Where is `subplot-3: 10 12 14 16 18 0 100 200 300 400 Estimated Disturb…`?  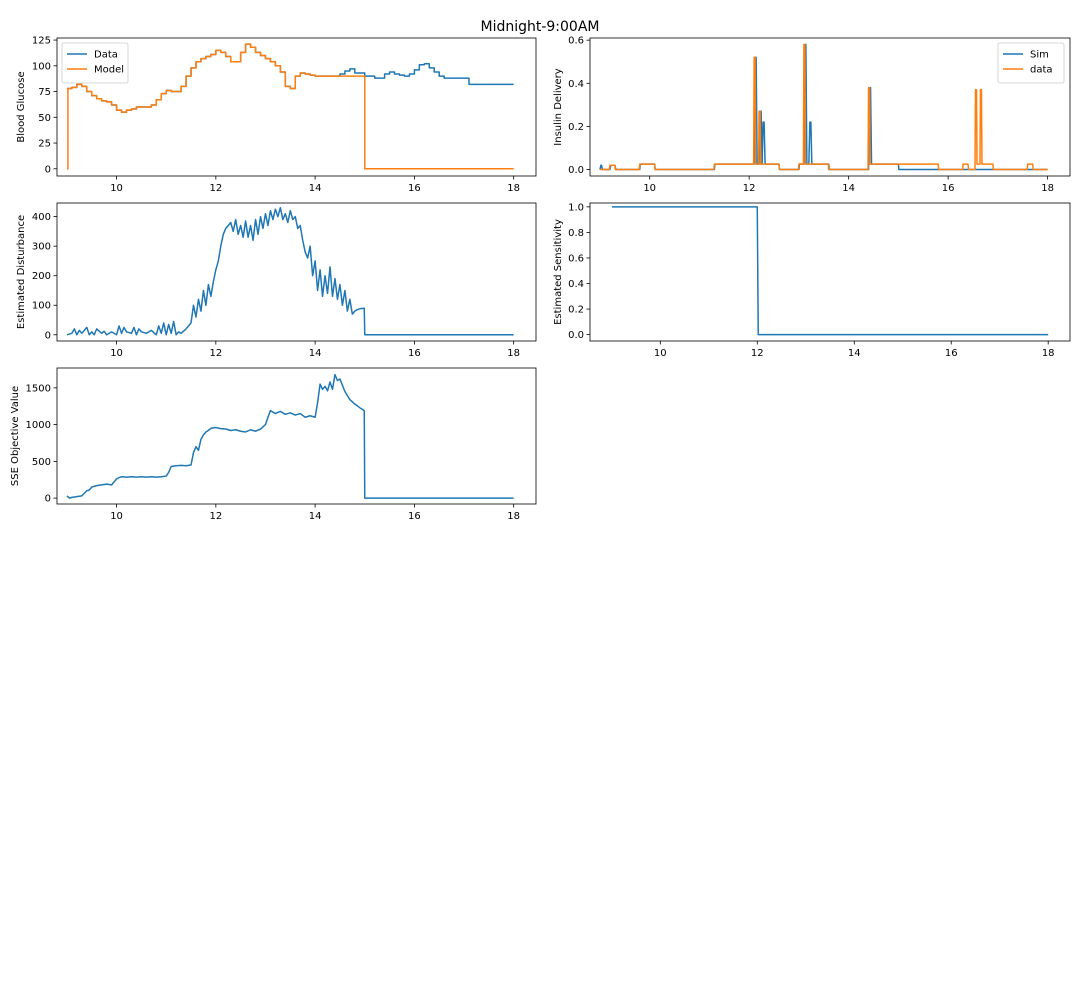 subplot-3: 10 12 14 16 18 0 100 200 300 400 Estimated Disturb… is located at coordinates (276, 280).